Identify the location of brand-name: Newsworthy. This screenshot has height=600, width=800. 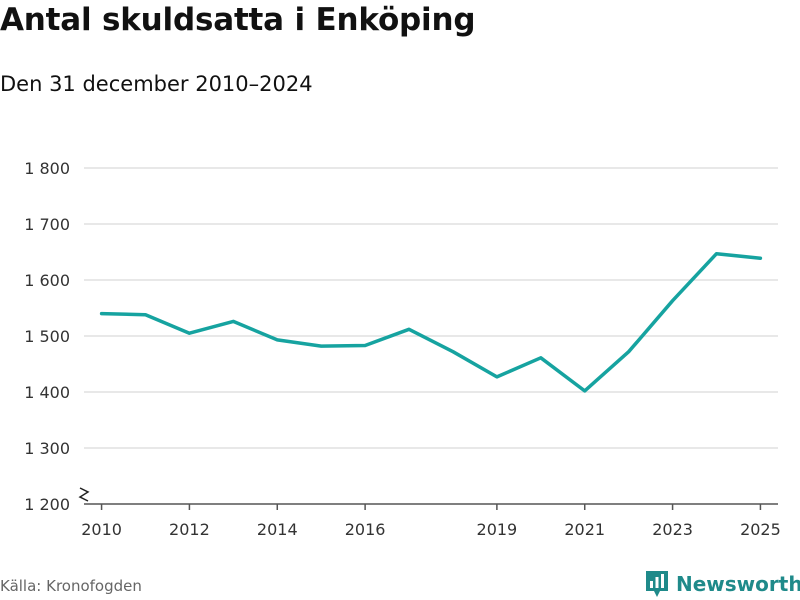
(738, 584).